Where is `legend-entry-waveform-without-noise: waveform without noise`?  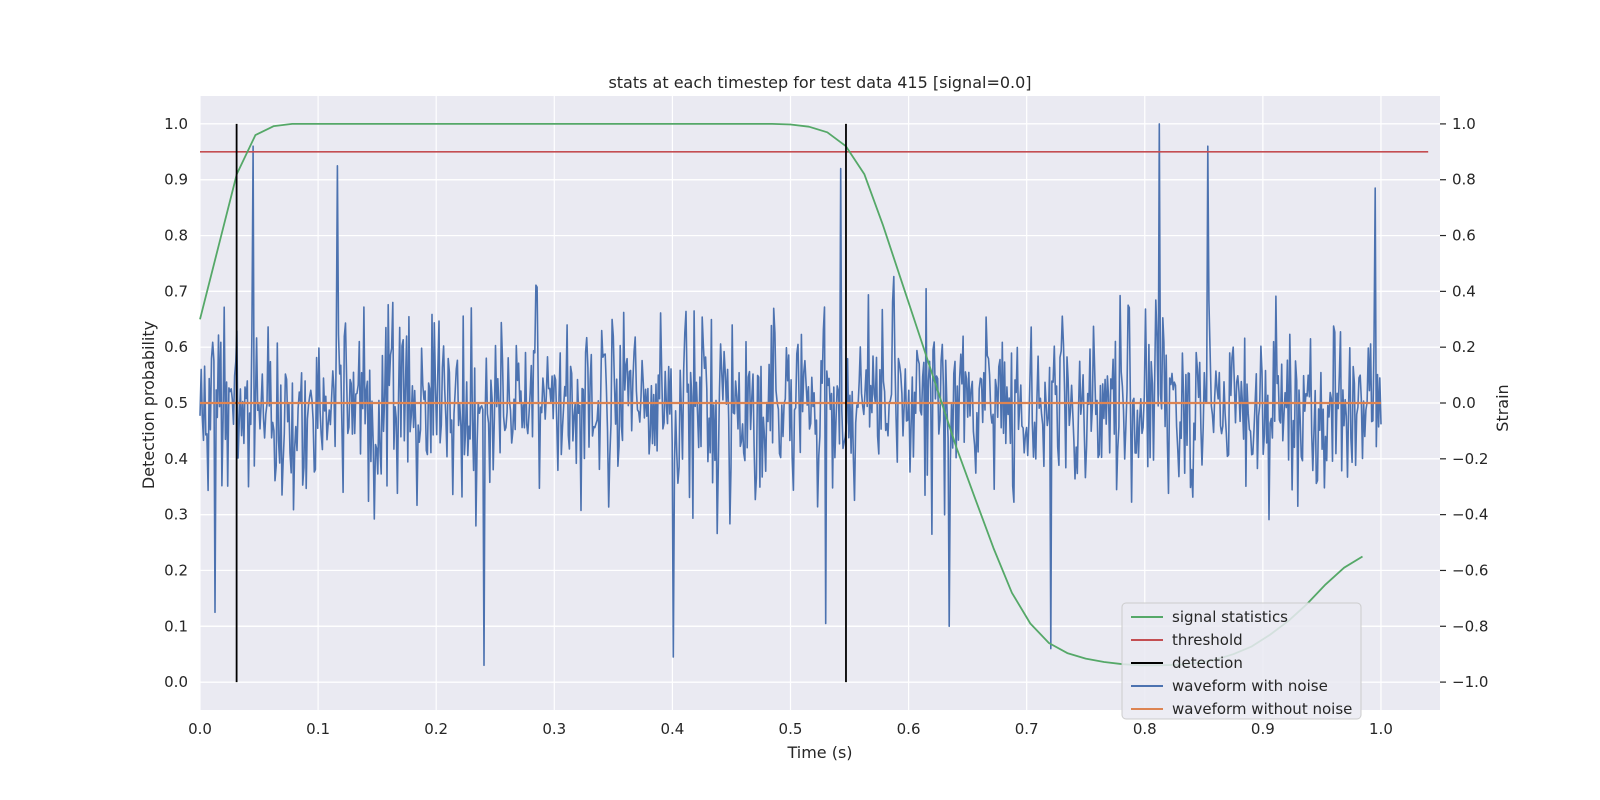 legend-entry-waveform-without-noise: waveform without noise is located at coordinates (1241, 709).